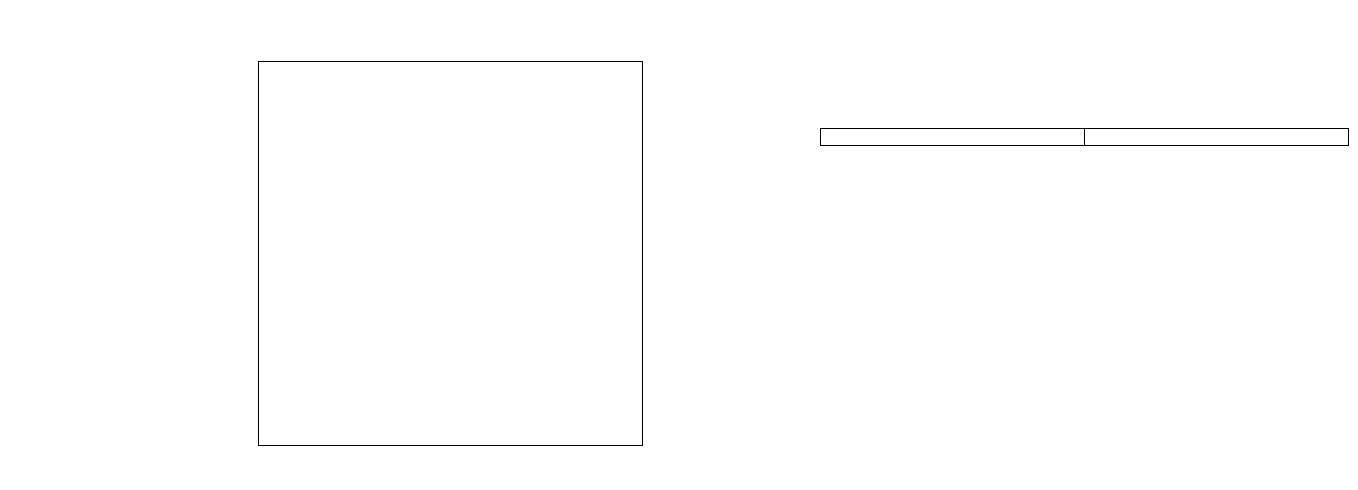 The height and width of the screenshot is (490, 1358). I want to click on table-header-row, so click(1085, 137).